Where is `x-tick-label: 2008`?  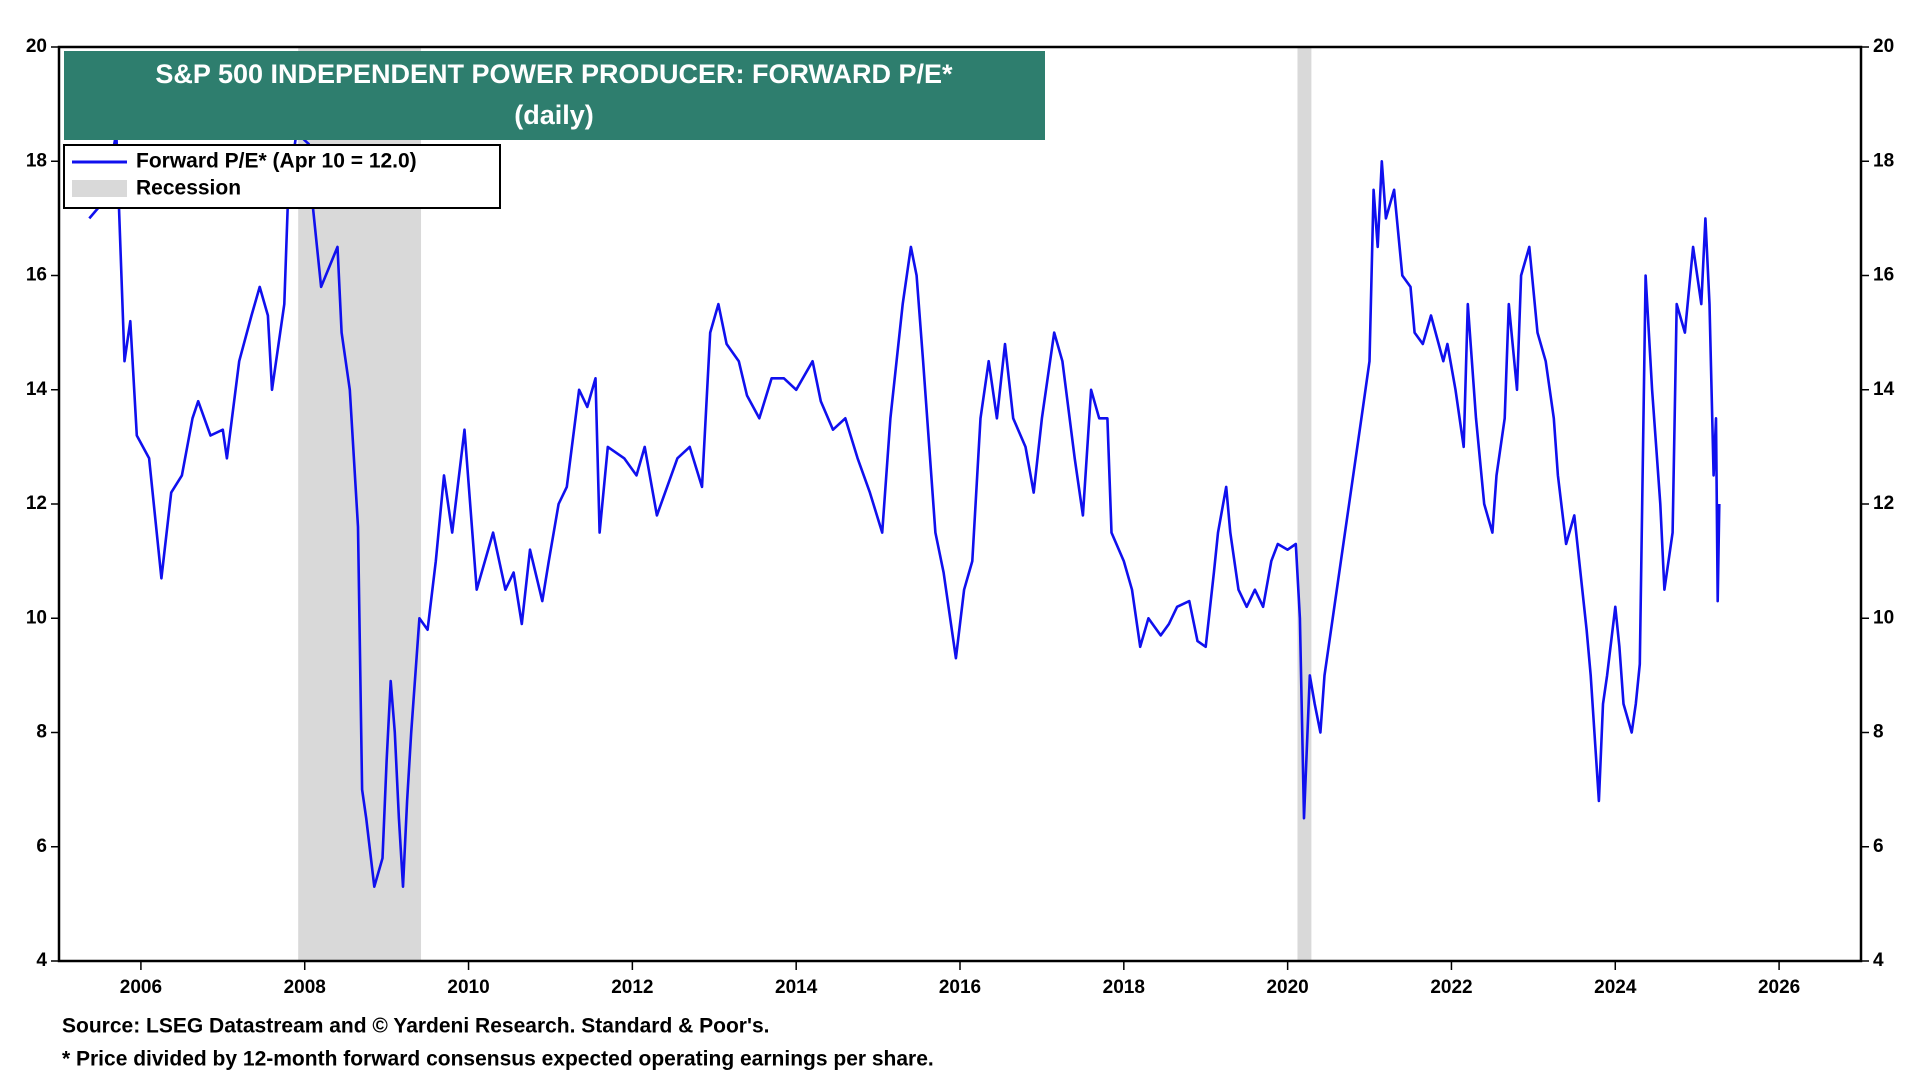 x-tick-label: 2008 is located at coordinates (305, 987).